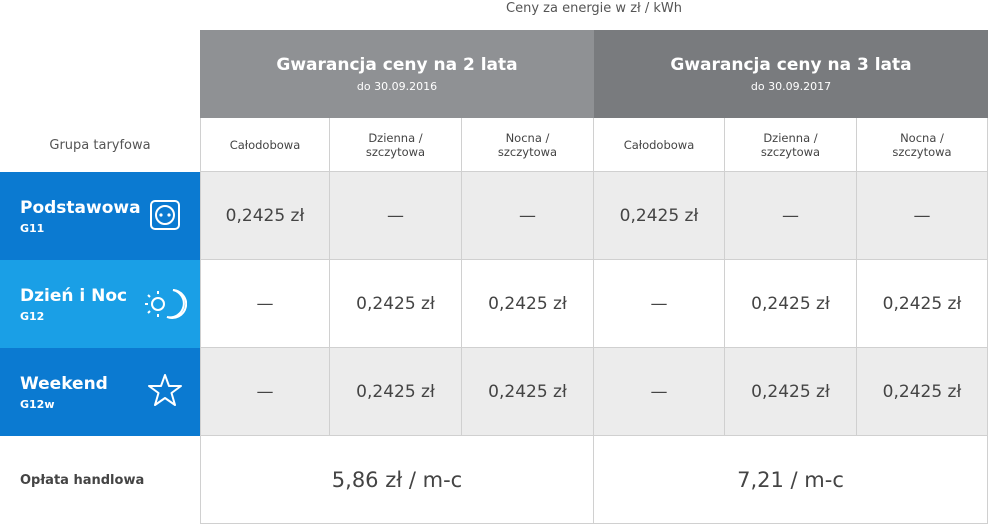 The height and width of the screenshot is (524, 988). I want to click on tariff-code: G12w, so click(37, 404).